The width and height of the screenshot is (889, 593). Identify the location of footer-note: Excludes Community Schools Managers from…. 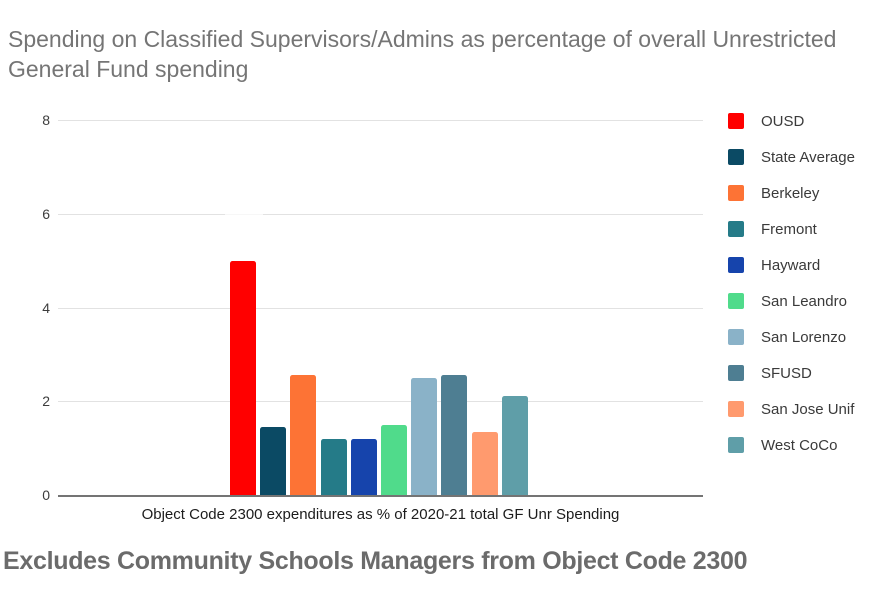
(375, 561).